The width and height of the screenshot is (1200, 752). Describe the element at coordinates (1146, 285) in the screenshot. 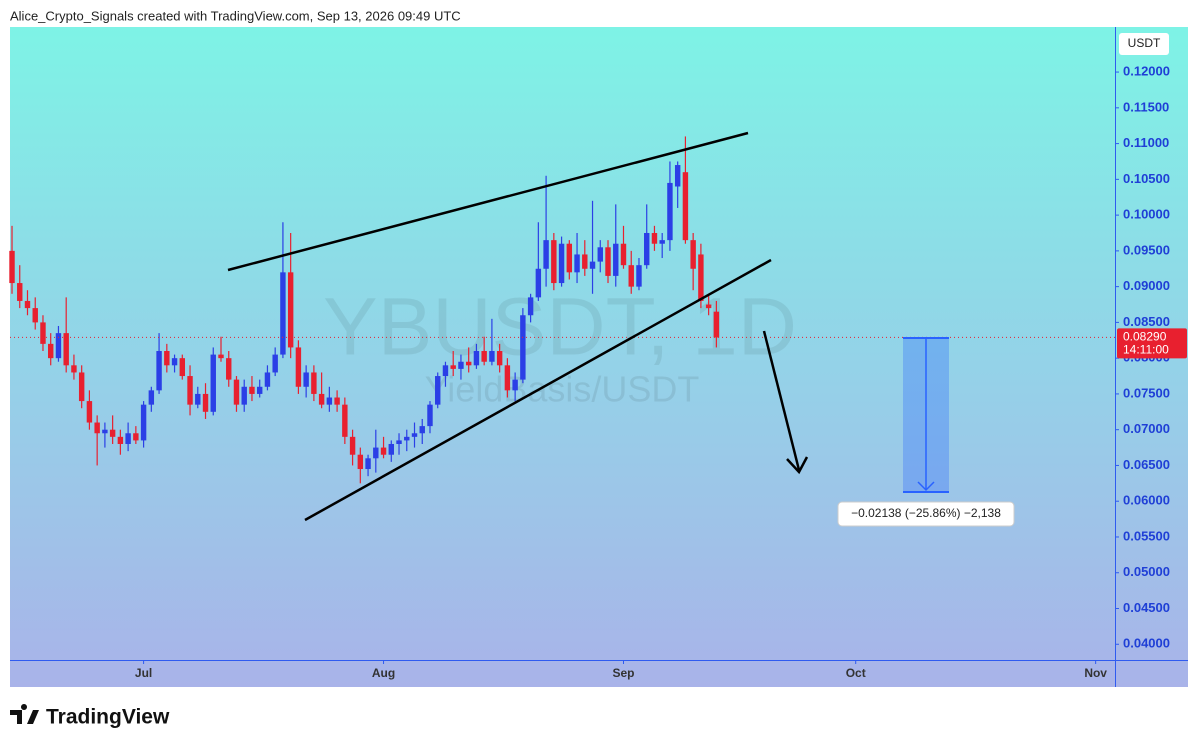

I see `y-tick-label: 0.09000` at that location.